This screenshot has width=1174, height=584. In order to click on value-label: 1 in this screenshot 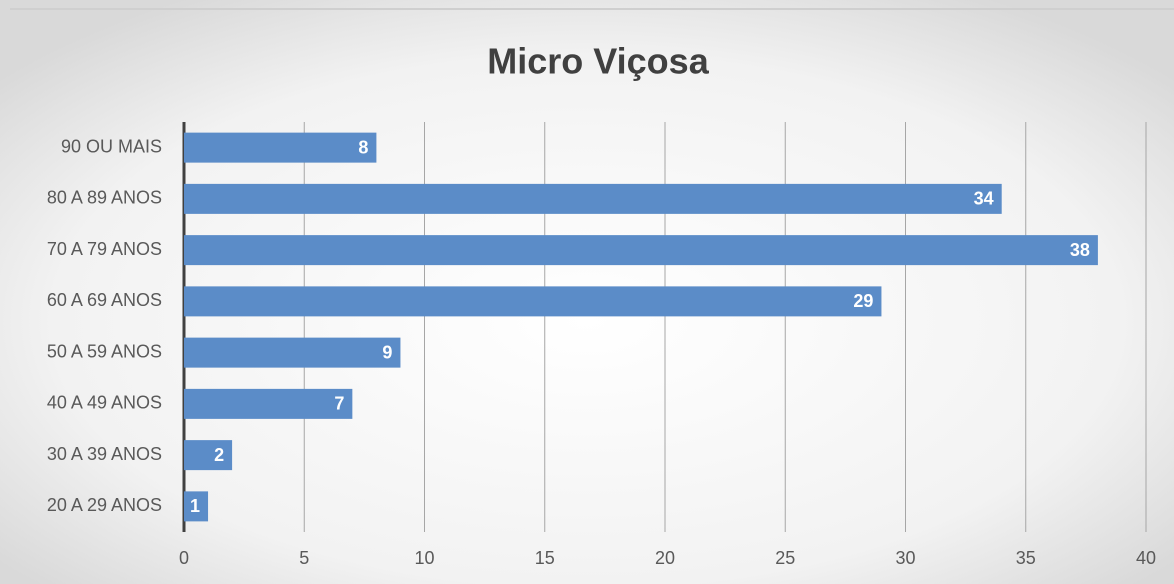, I will do `click(195, 506)`.